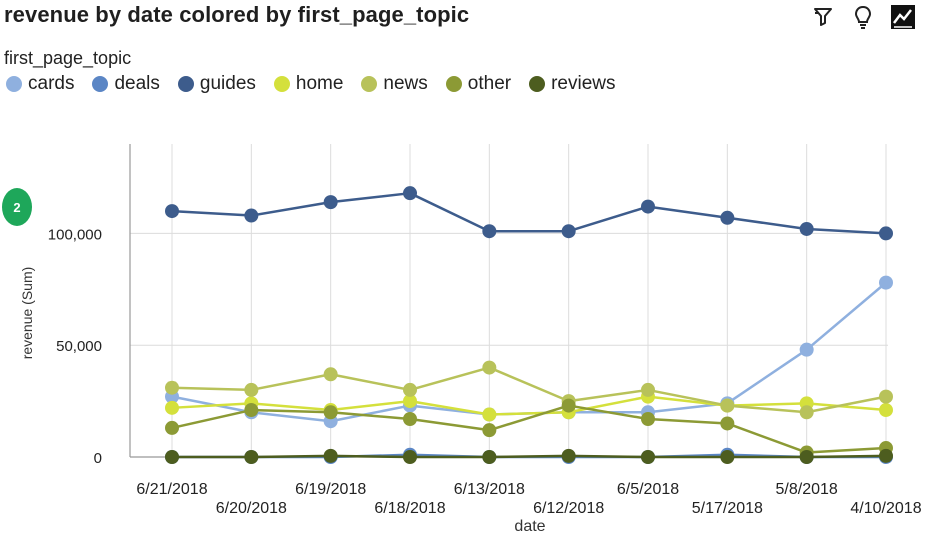 The width and height of the screenshot is (936, 540). I want to click on x-tick-label: 5/8/2018, so click(807, 489).